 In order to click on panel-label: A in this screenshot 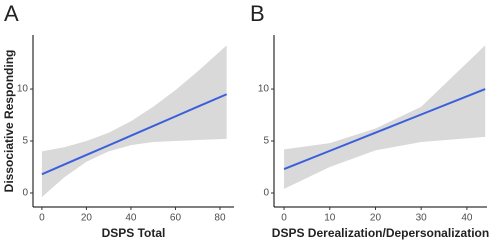, I will do `click(11, 13)`.